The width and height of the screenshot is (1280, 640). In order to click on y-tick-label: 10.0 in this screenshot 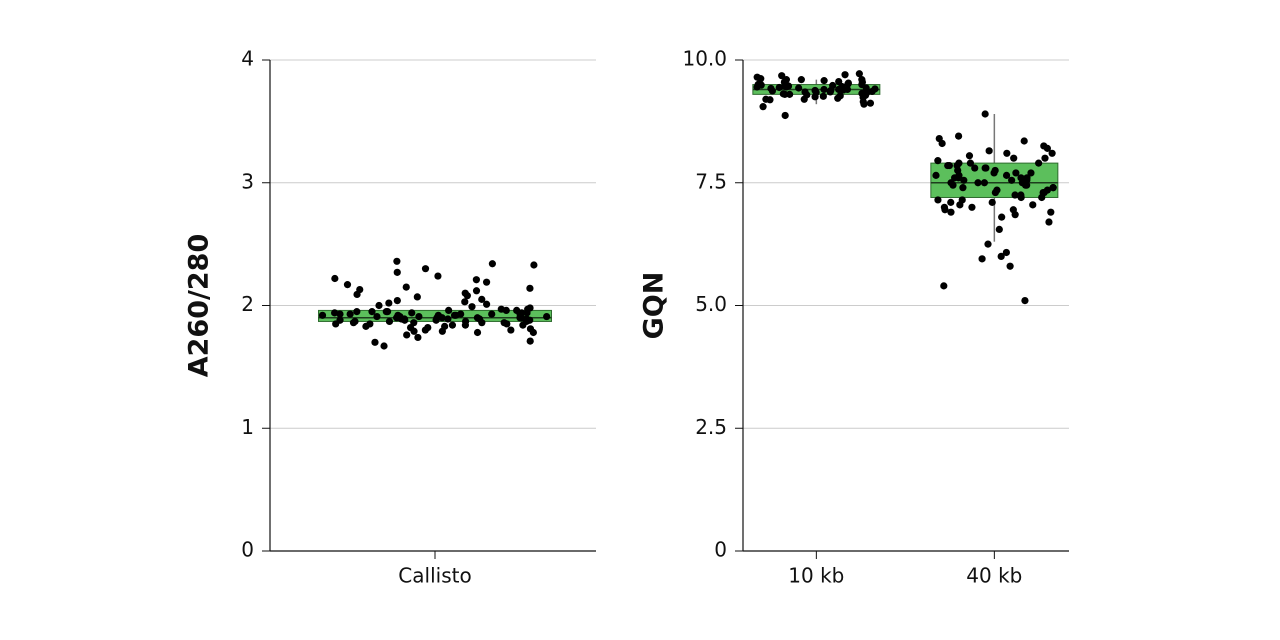, I will do `click(704, 59)`.